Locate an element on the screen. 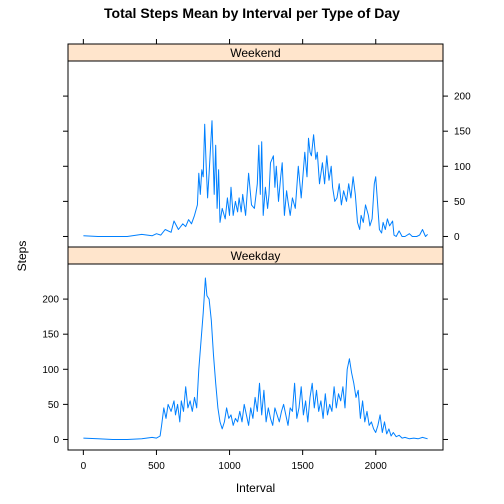 Image resolution: width=504 pixels, height=504 pixels. xtick-label-0: 0 is located at coordinates (84, 466).